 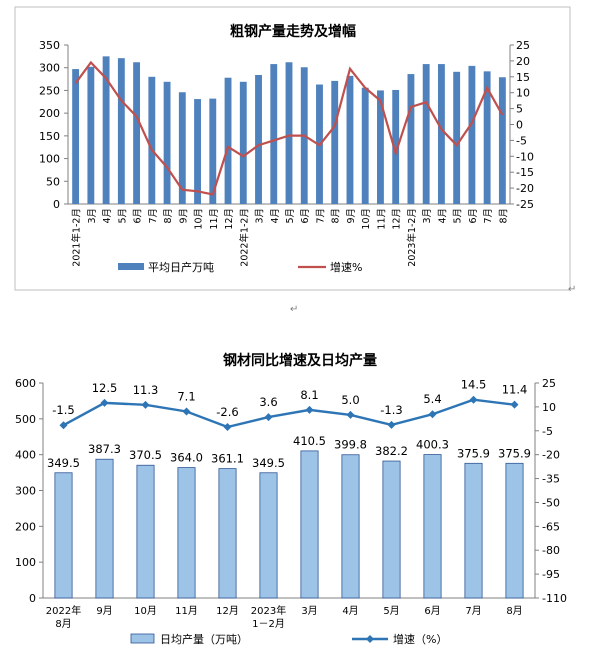 I want to click on chart2-legend-bar-swatch, so click(x=142, y=638).